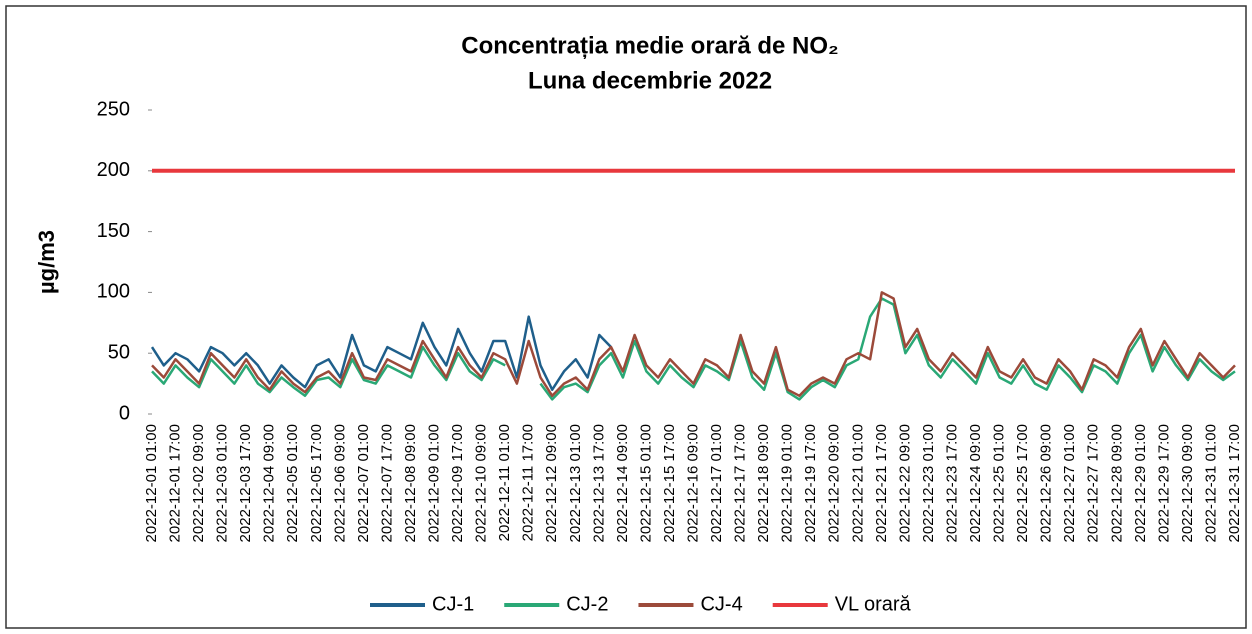  What do you see at coordinates (1140, 483) in the screenshot?
I see `x-tick-label: 2022-12-29 01:00` at bounding box center [1140, 483].